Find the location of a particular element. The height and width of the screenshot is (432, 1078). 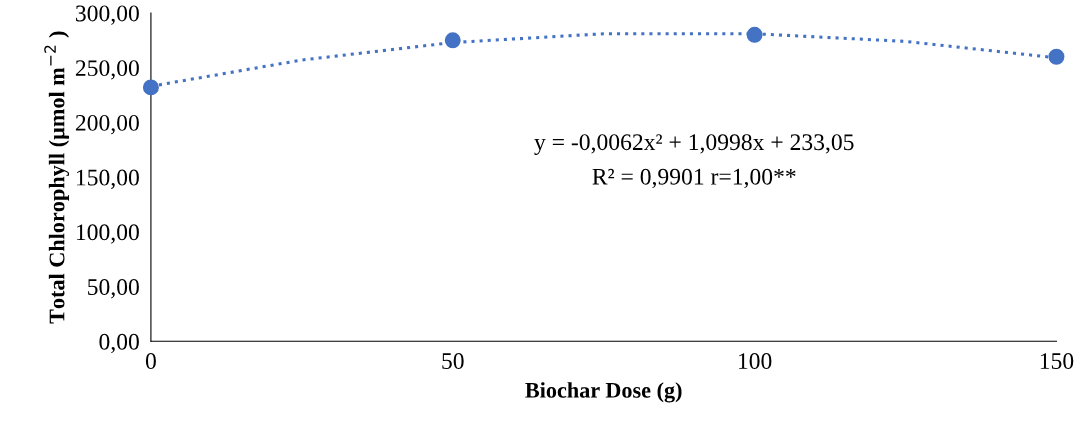

annotation: y = -0,0062x² + 1,0998x + 233,05 is located at coordinates (694, 144).